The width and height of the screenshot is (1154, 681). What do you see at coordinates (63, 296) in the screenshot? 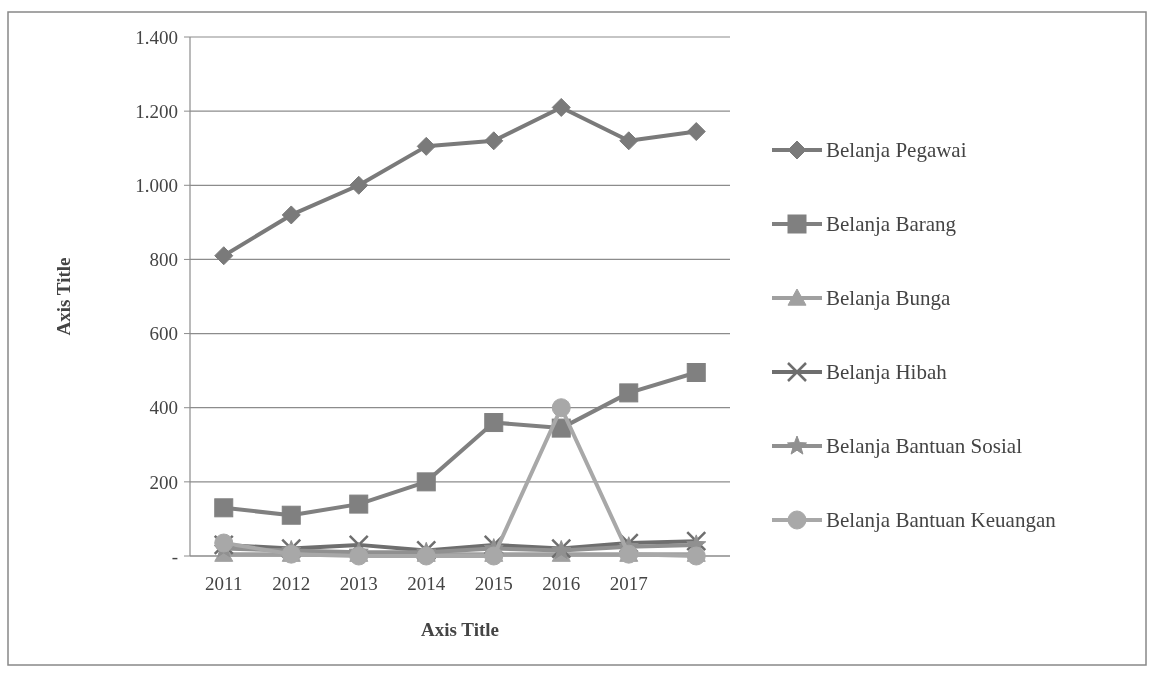
I see `y-axis-title: Axis Title` at bounding box center [63, 296].